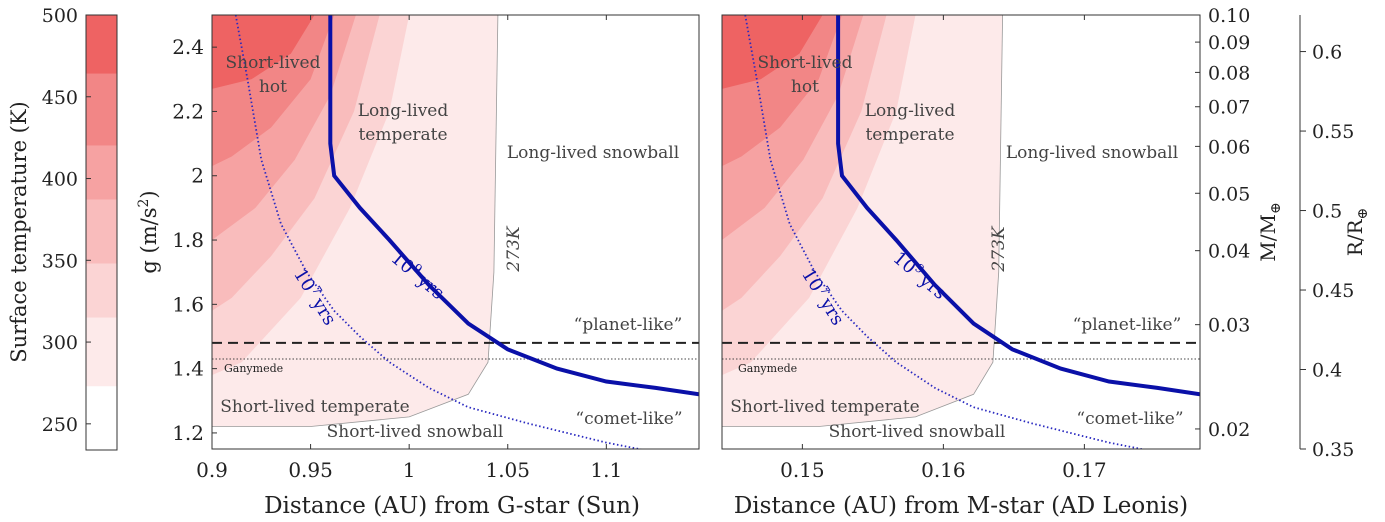  What do you see at coordinates (1229, 16) in the screenshot?
I see `mass-tick-label: 0.10` at bounding box center [1229, 16].